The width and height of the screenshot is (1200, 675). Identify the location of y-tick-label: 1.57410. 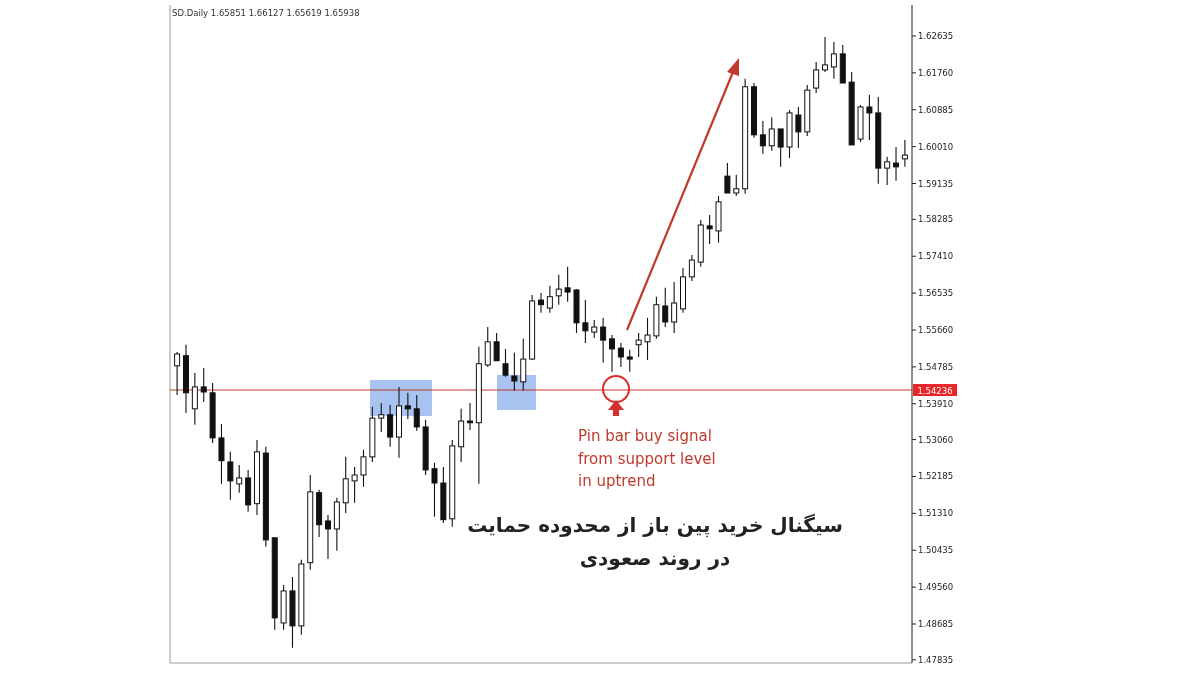
(936, 256).